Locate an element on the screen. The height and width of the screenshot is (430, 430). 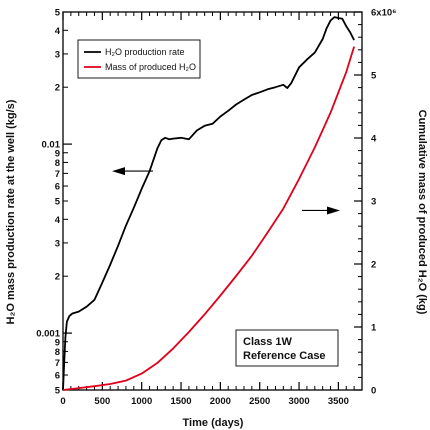
right-tick-label: 5 is located at coordinates (374, 76).